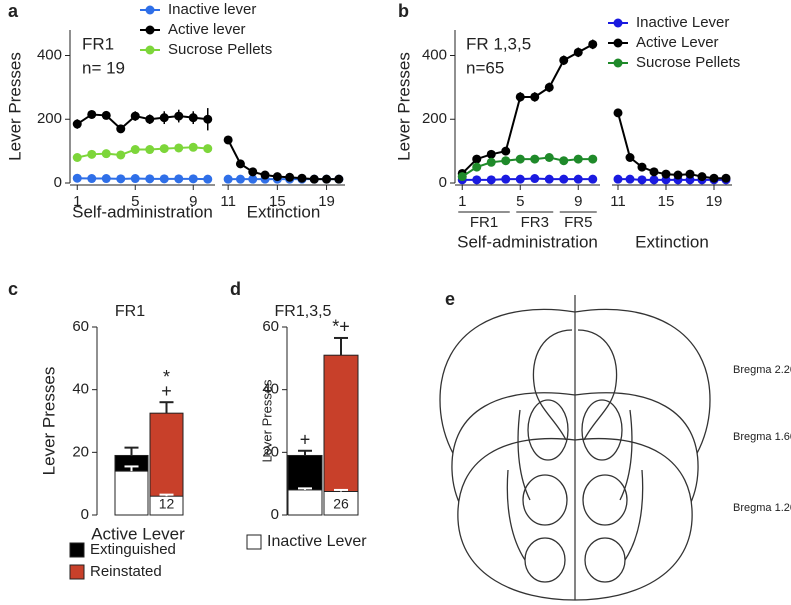 The width and height of the screenshot is (791, 605). I want to click on annotation: FR 1,3,5, so click(498, 43).